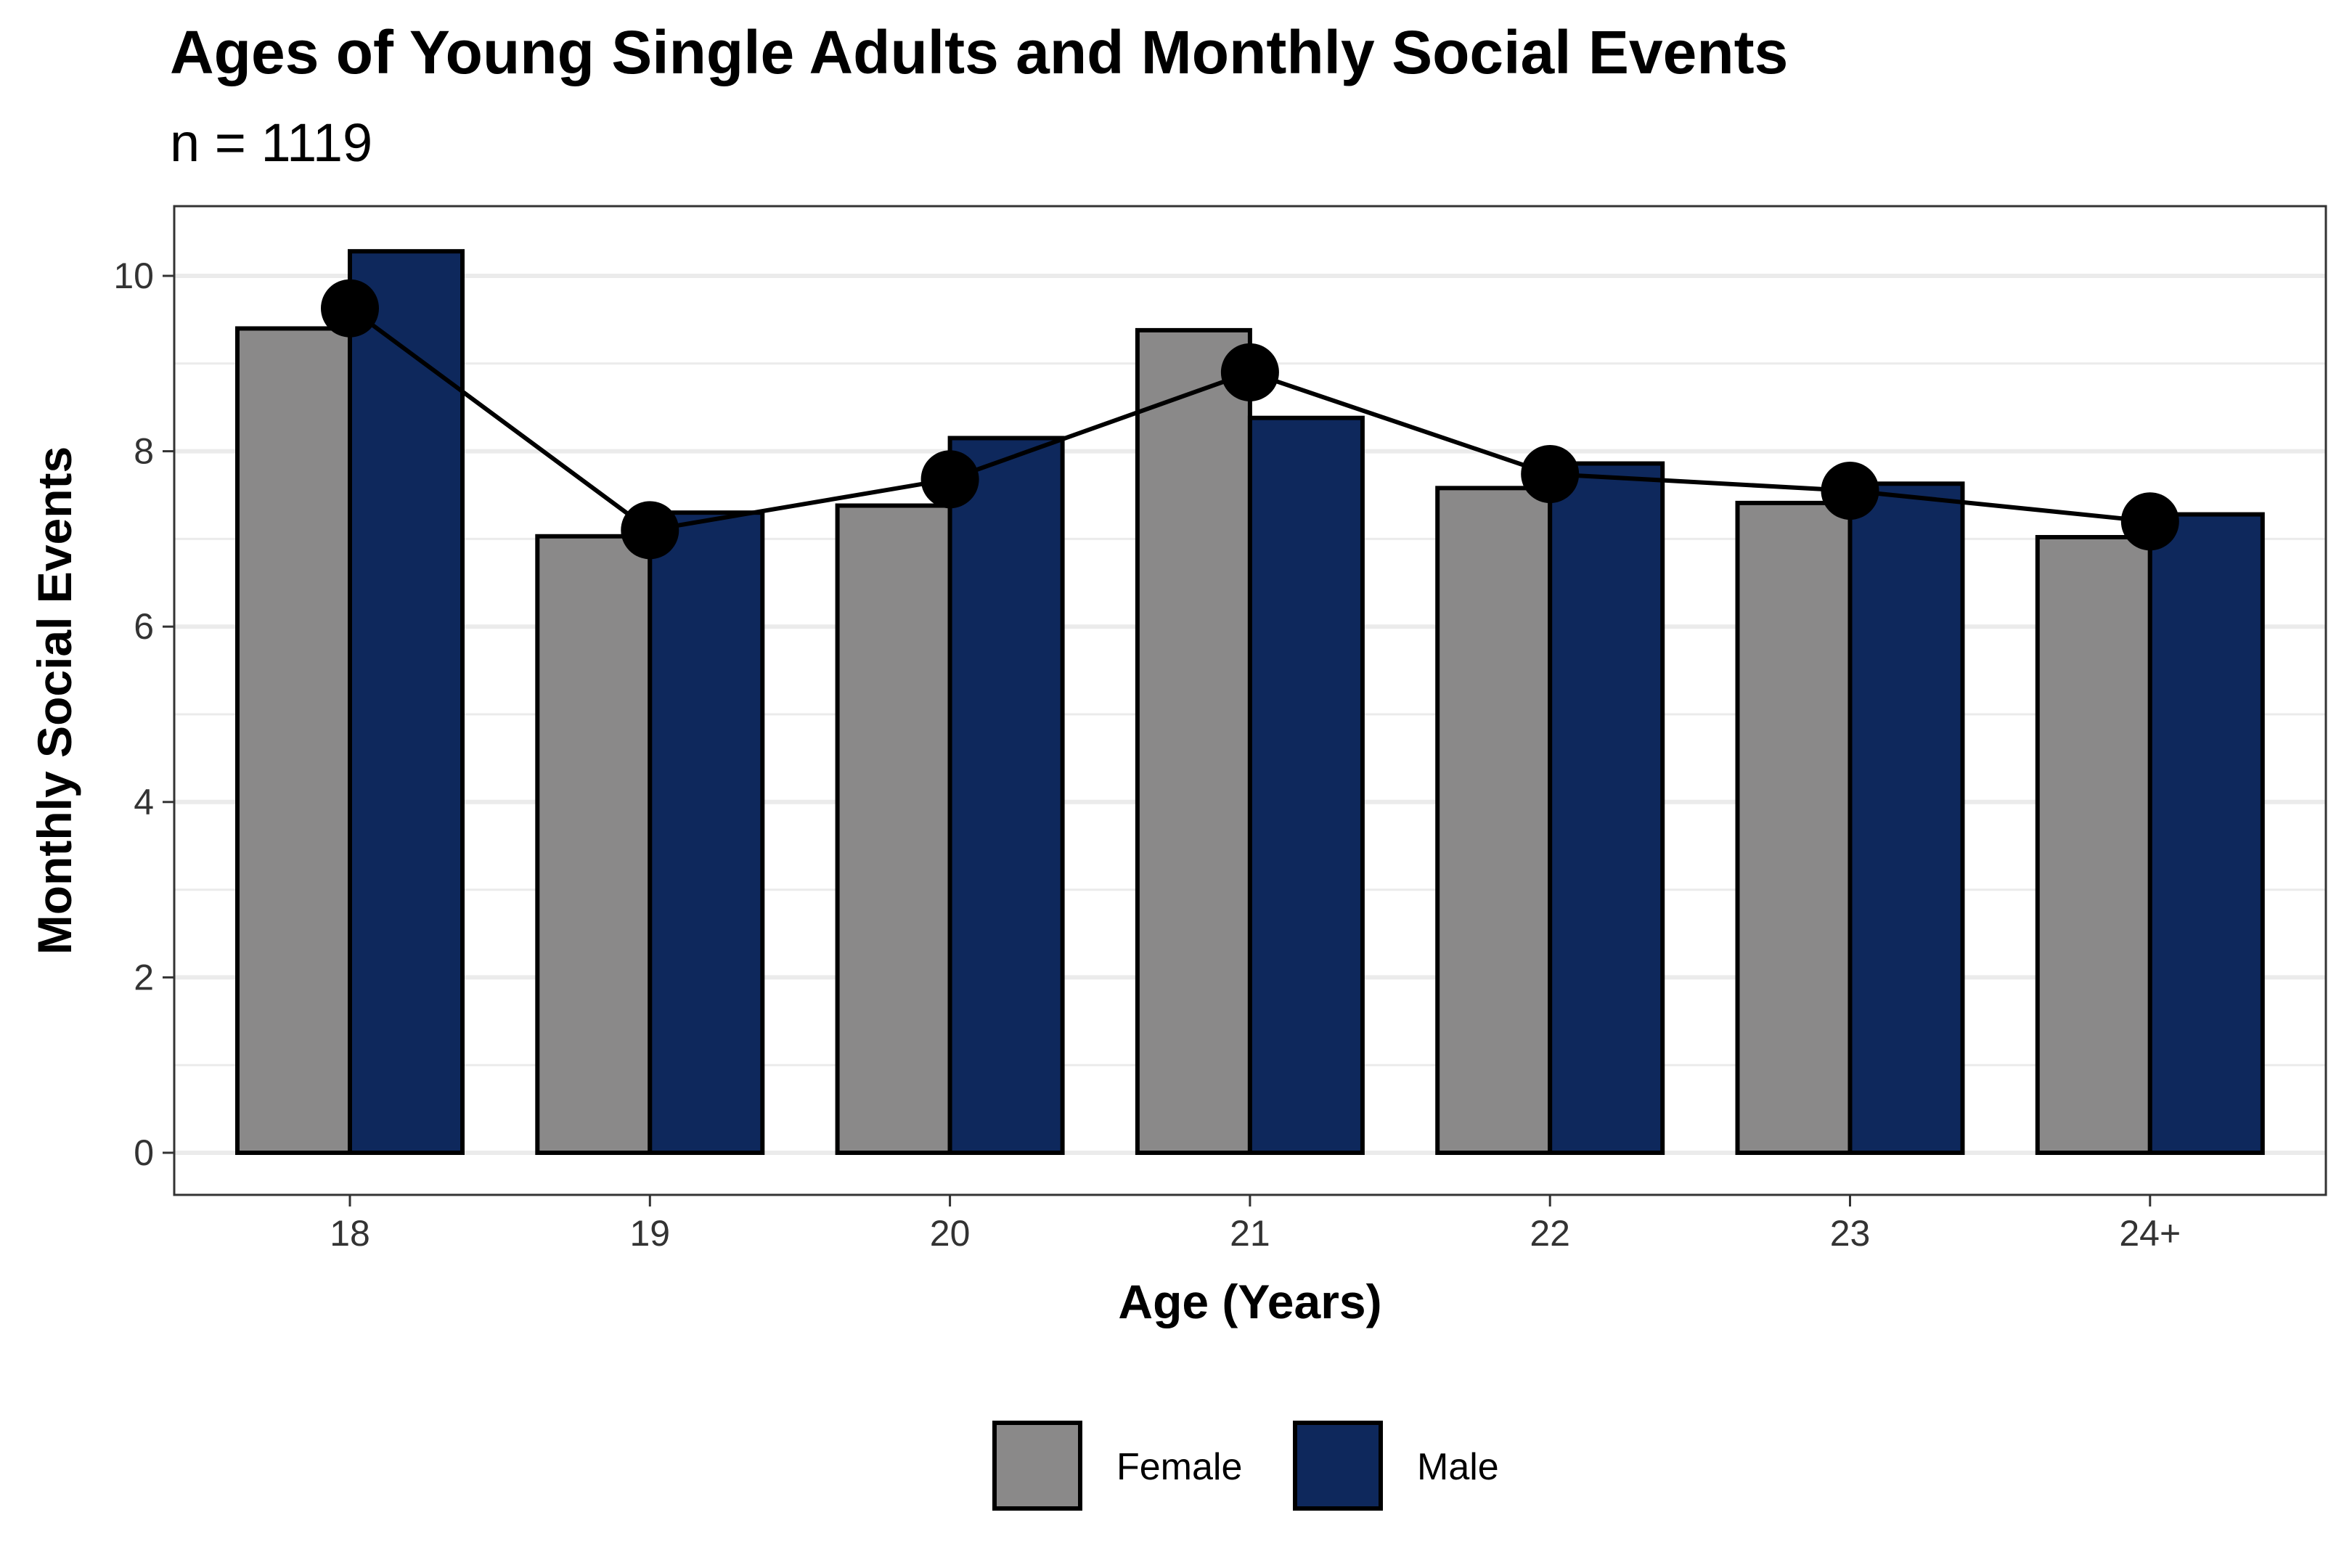  I want to click on bar-male-24+, so click(2206, 834).